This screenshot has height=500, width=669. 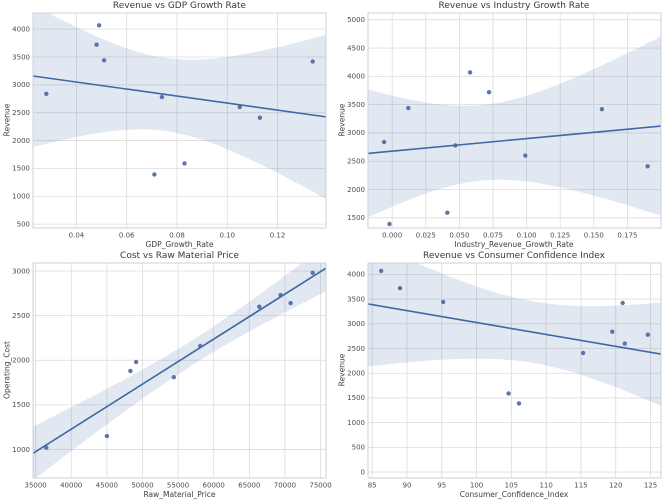 What do you see at coordinates (362, 472) in the screenshot?
I see `y-tick-label: 0` at bounding box center [362, 472].